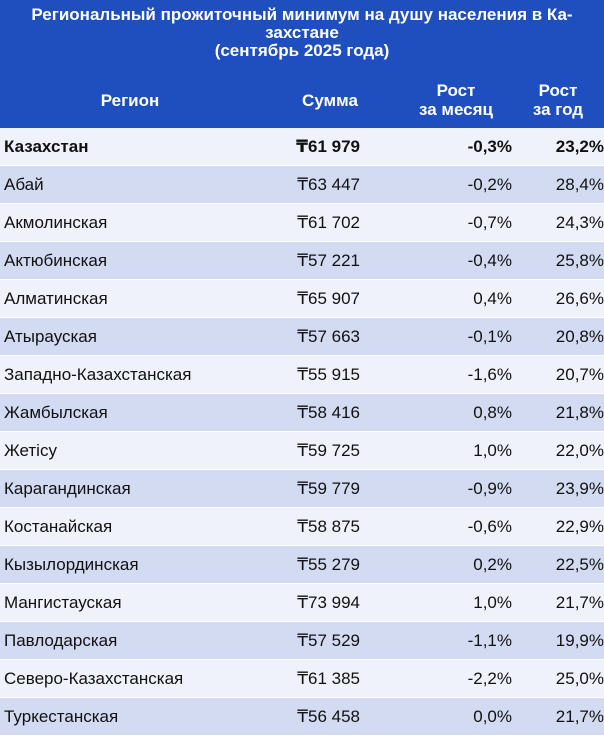  I want to click on table-row: Туркестанская ₸56 458 0,0% 21,7%, so click(302, 717).